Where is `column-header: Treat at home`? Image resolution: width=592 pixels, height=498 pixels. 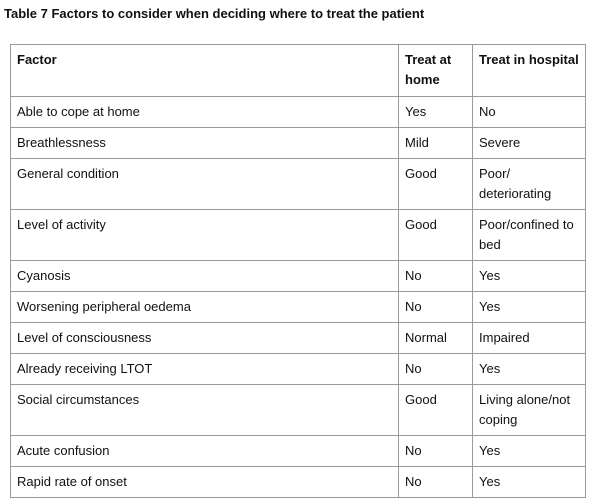 column-header: Treat at home is located at coordinates (435, 70).